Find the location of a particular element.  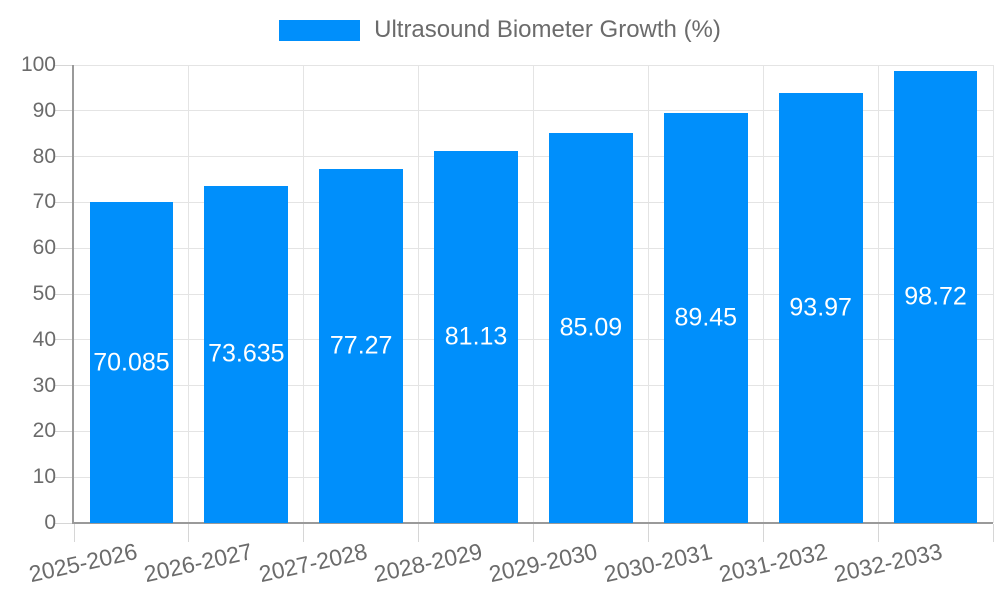

chart-legend-item: Ultrasound Biometer Growth (%) is located at coordinates (500, 30).